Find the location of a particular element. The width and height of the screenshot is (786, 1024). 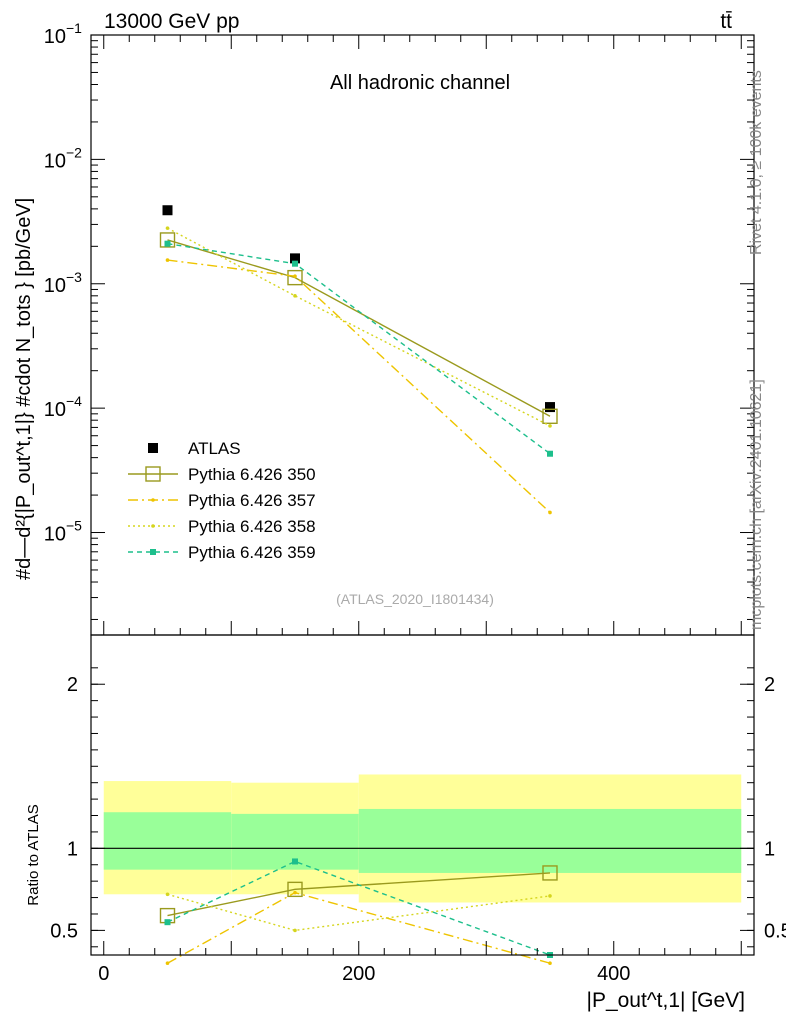

ratio-y-tick-label: 2 is located at coordinates (72, 685).